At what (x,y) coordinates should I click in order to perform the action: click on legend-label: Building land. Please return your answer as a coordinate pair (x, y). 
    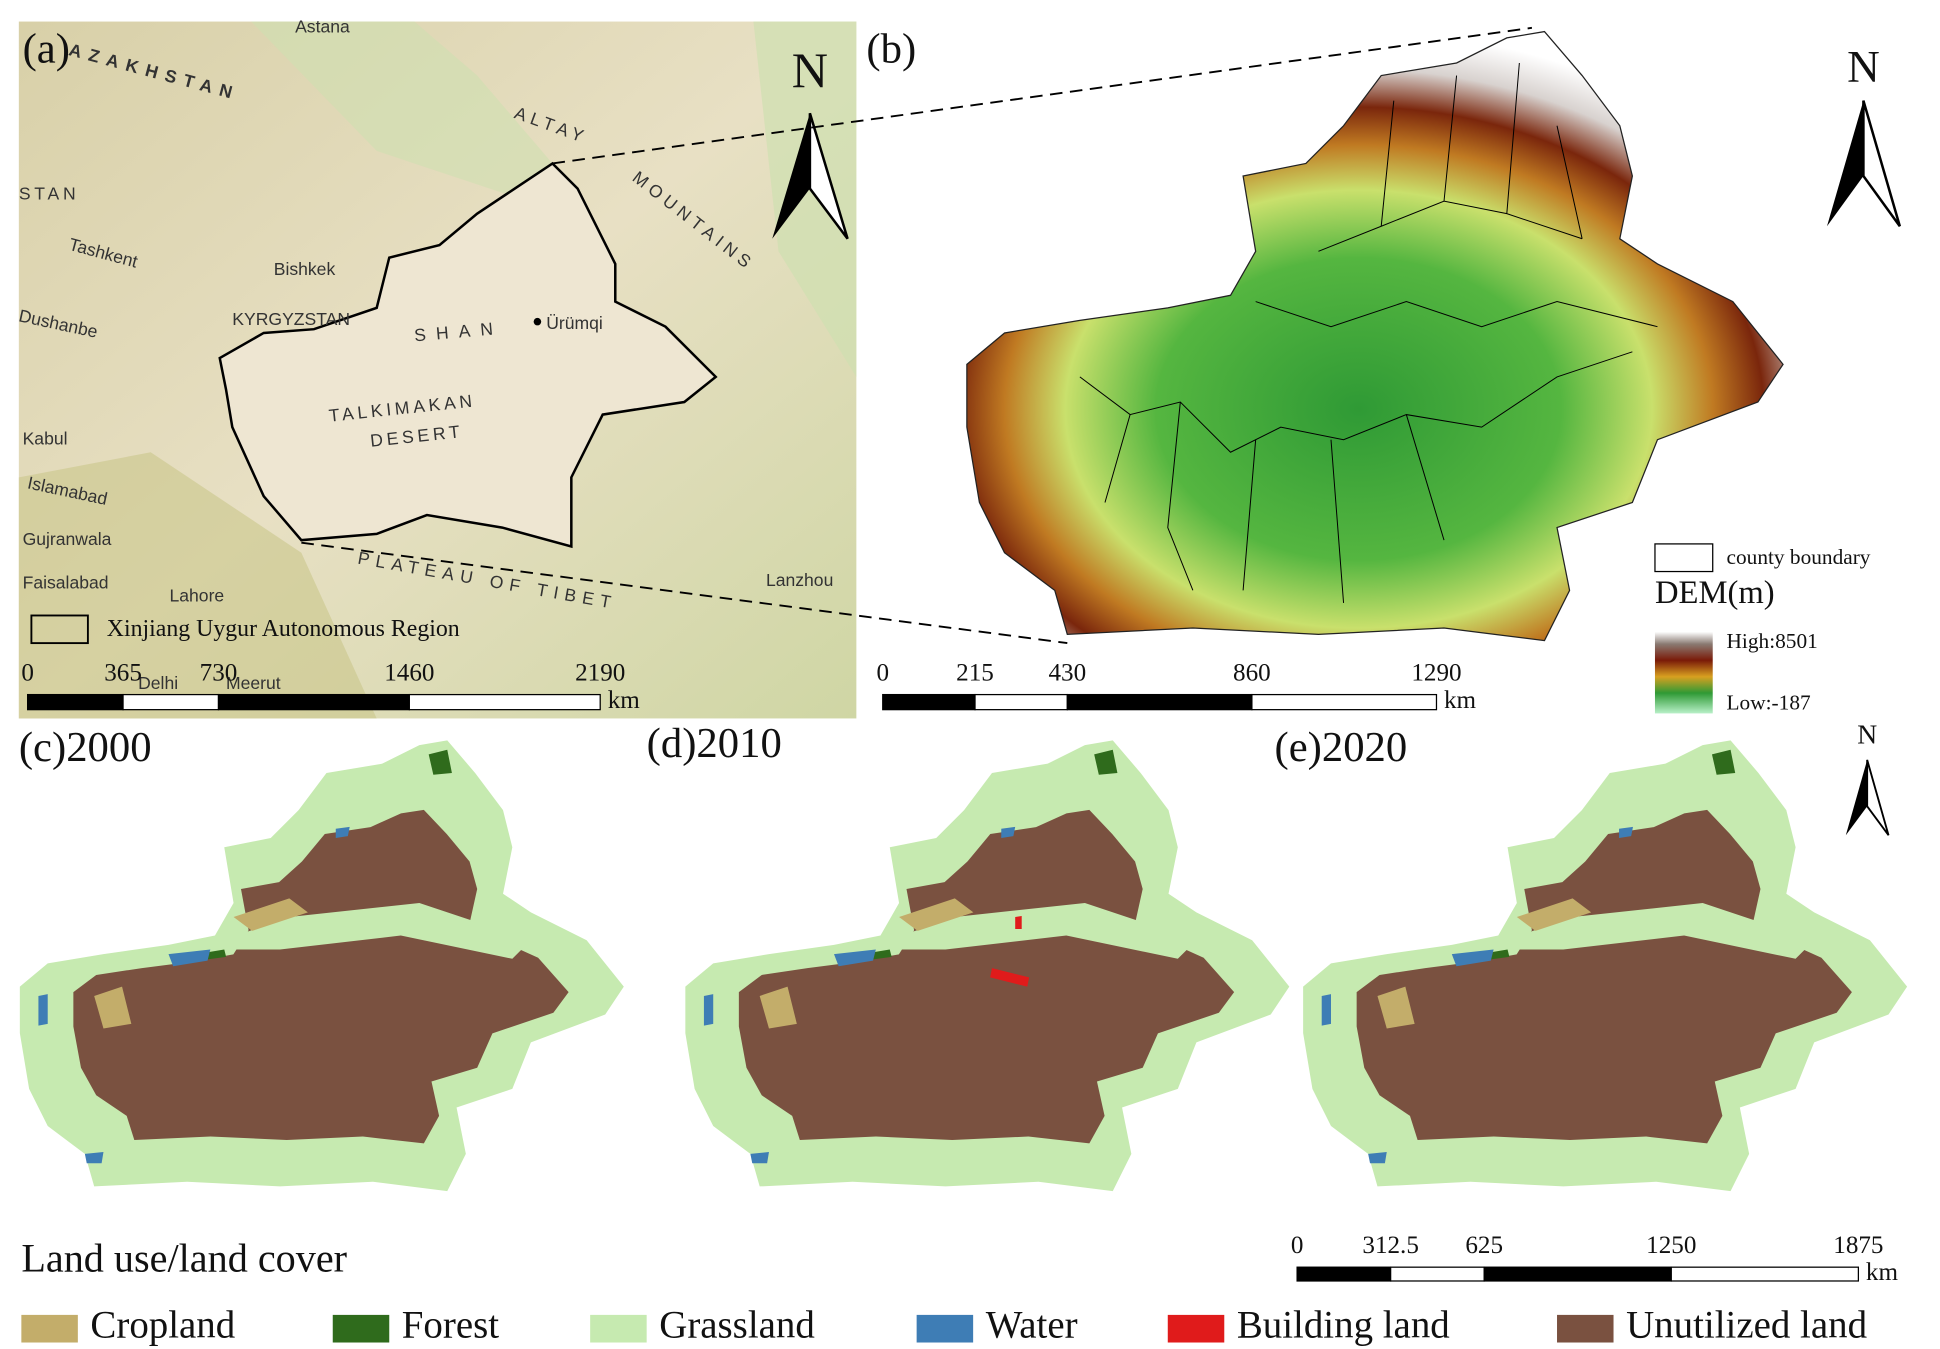
    Looking at the image, I should click on (1343, 1325).